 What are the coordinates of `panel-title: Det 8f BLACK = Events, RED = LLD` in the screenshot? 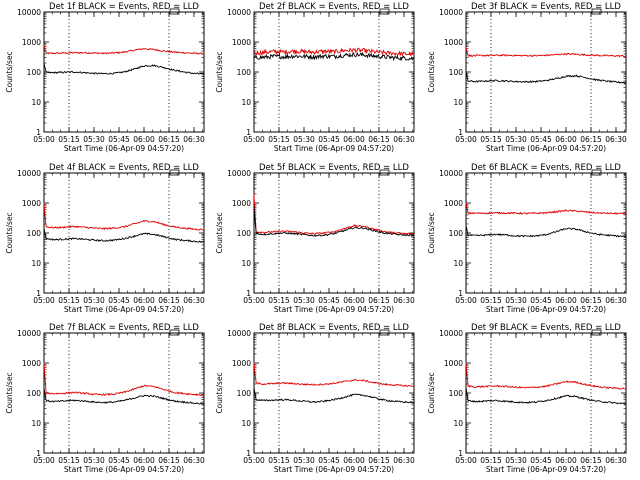 It's located at (334, 328).